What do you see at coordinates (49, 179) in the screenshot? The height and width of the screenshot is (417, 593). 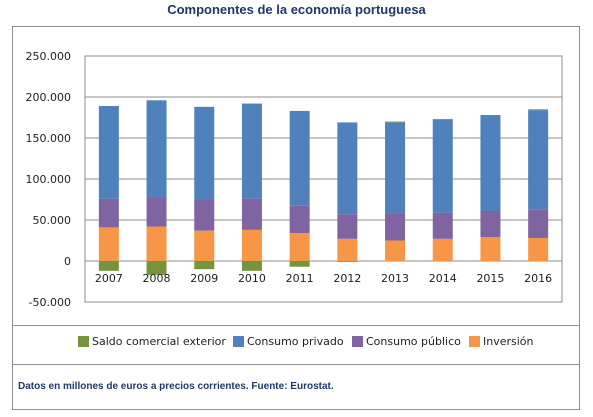 I see `y-tick-label: 100.000` at bounding box center [49, 179].